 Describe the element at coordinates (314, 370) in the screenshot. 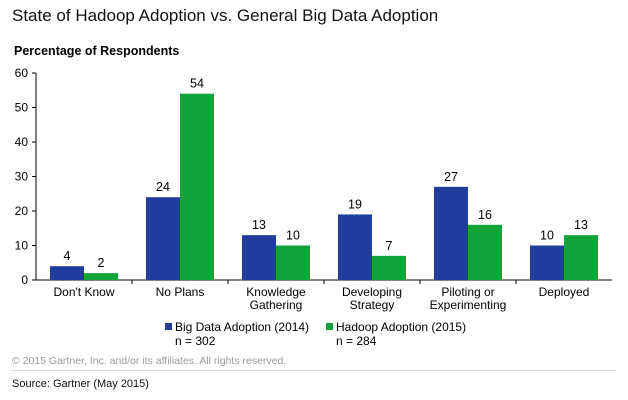

I see `footer-divider` at that location.